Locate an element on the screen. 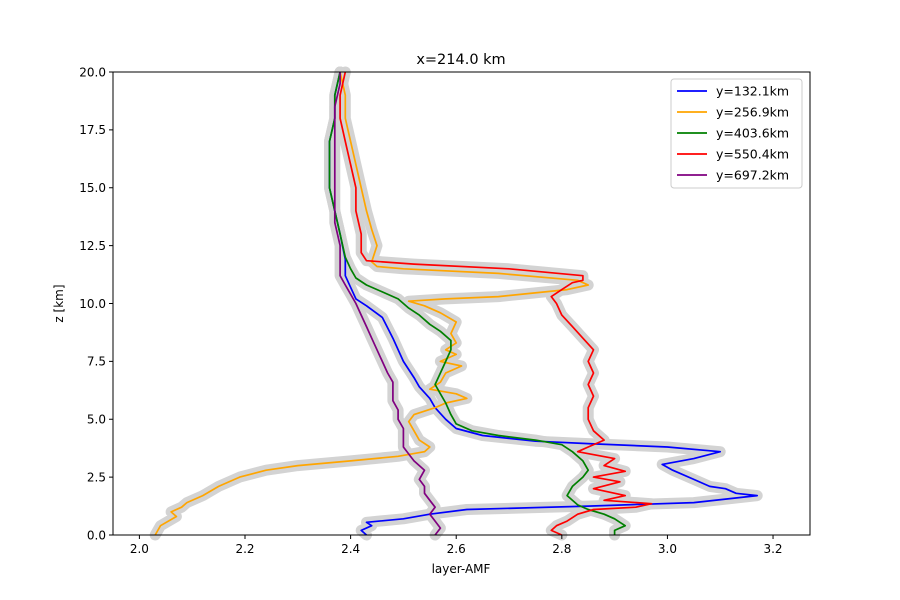 Image resolution: width=900 pixels, height=600 pixels. y-tick-label: 12.5 is located at coordinates (92, 246).